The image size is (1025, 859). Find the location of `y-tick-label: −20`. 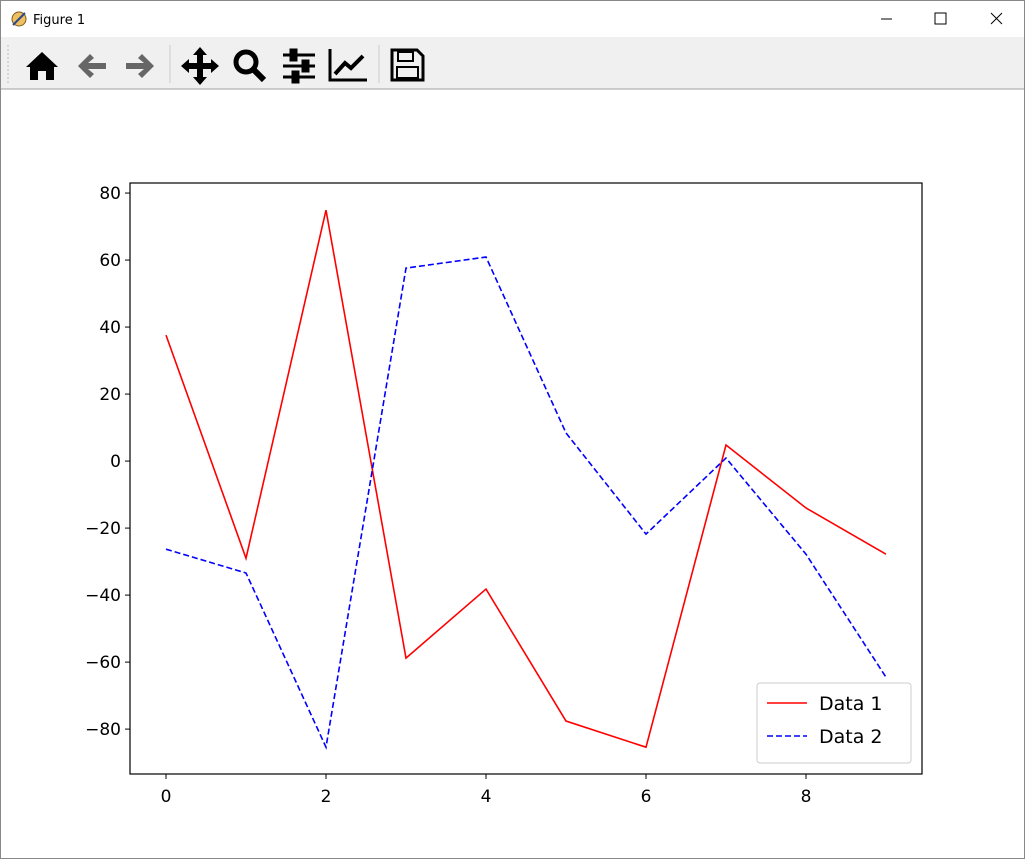

y-tick-label: −20 is located at coordinates (103, 529).